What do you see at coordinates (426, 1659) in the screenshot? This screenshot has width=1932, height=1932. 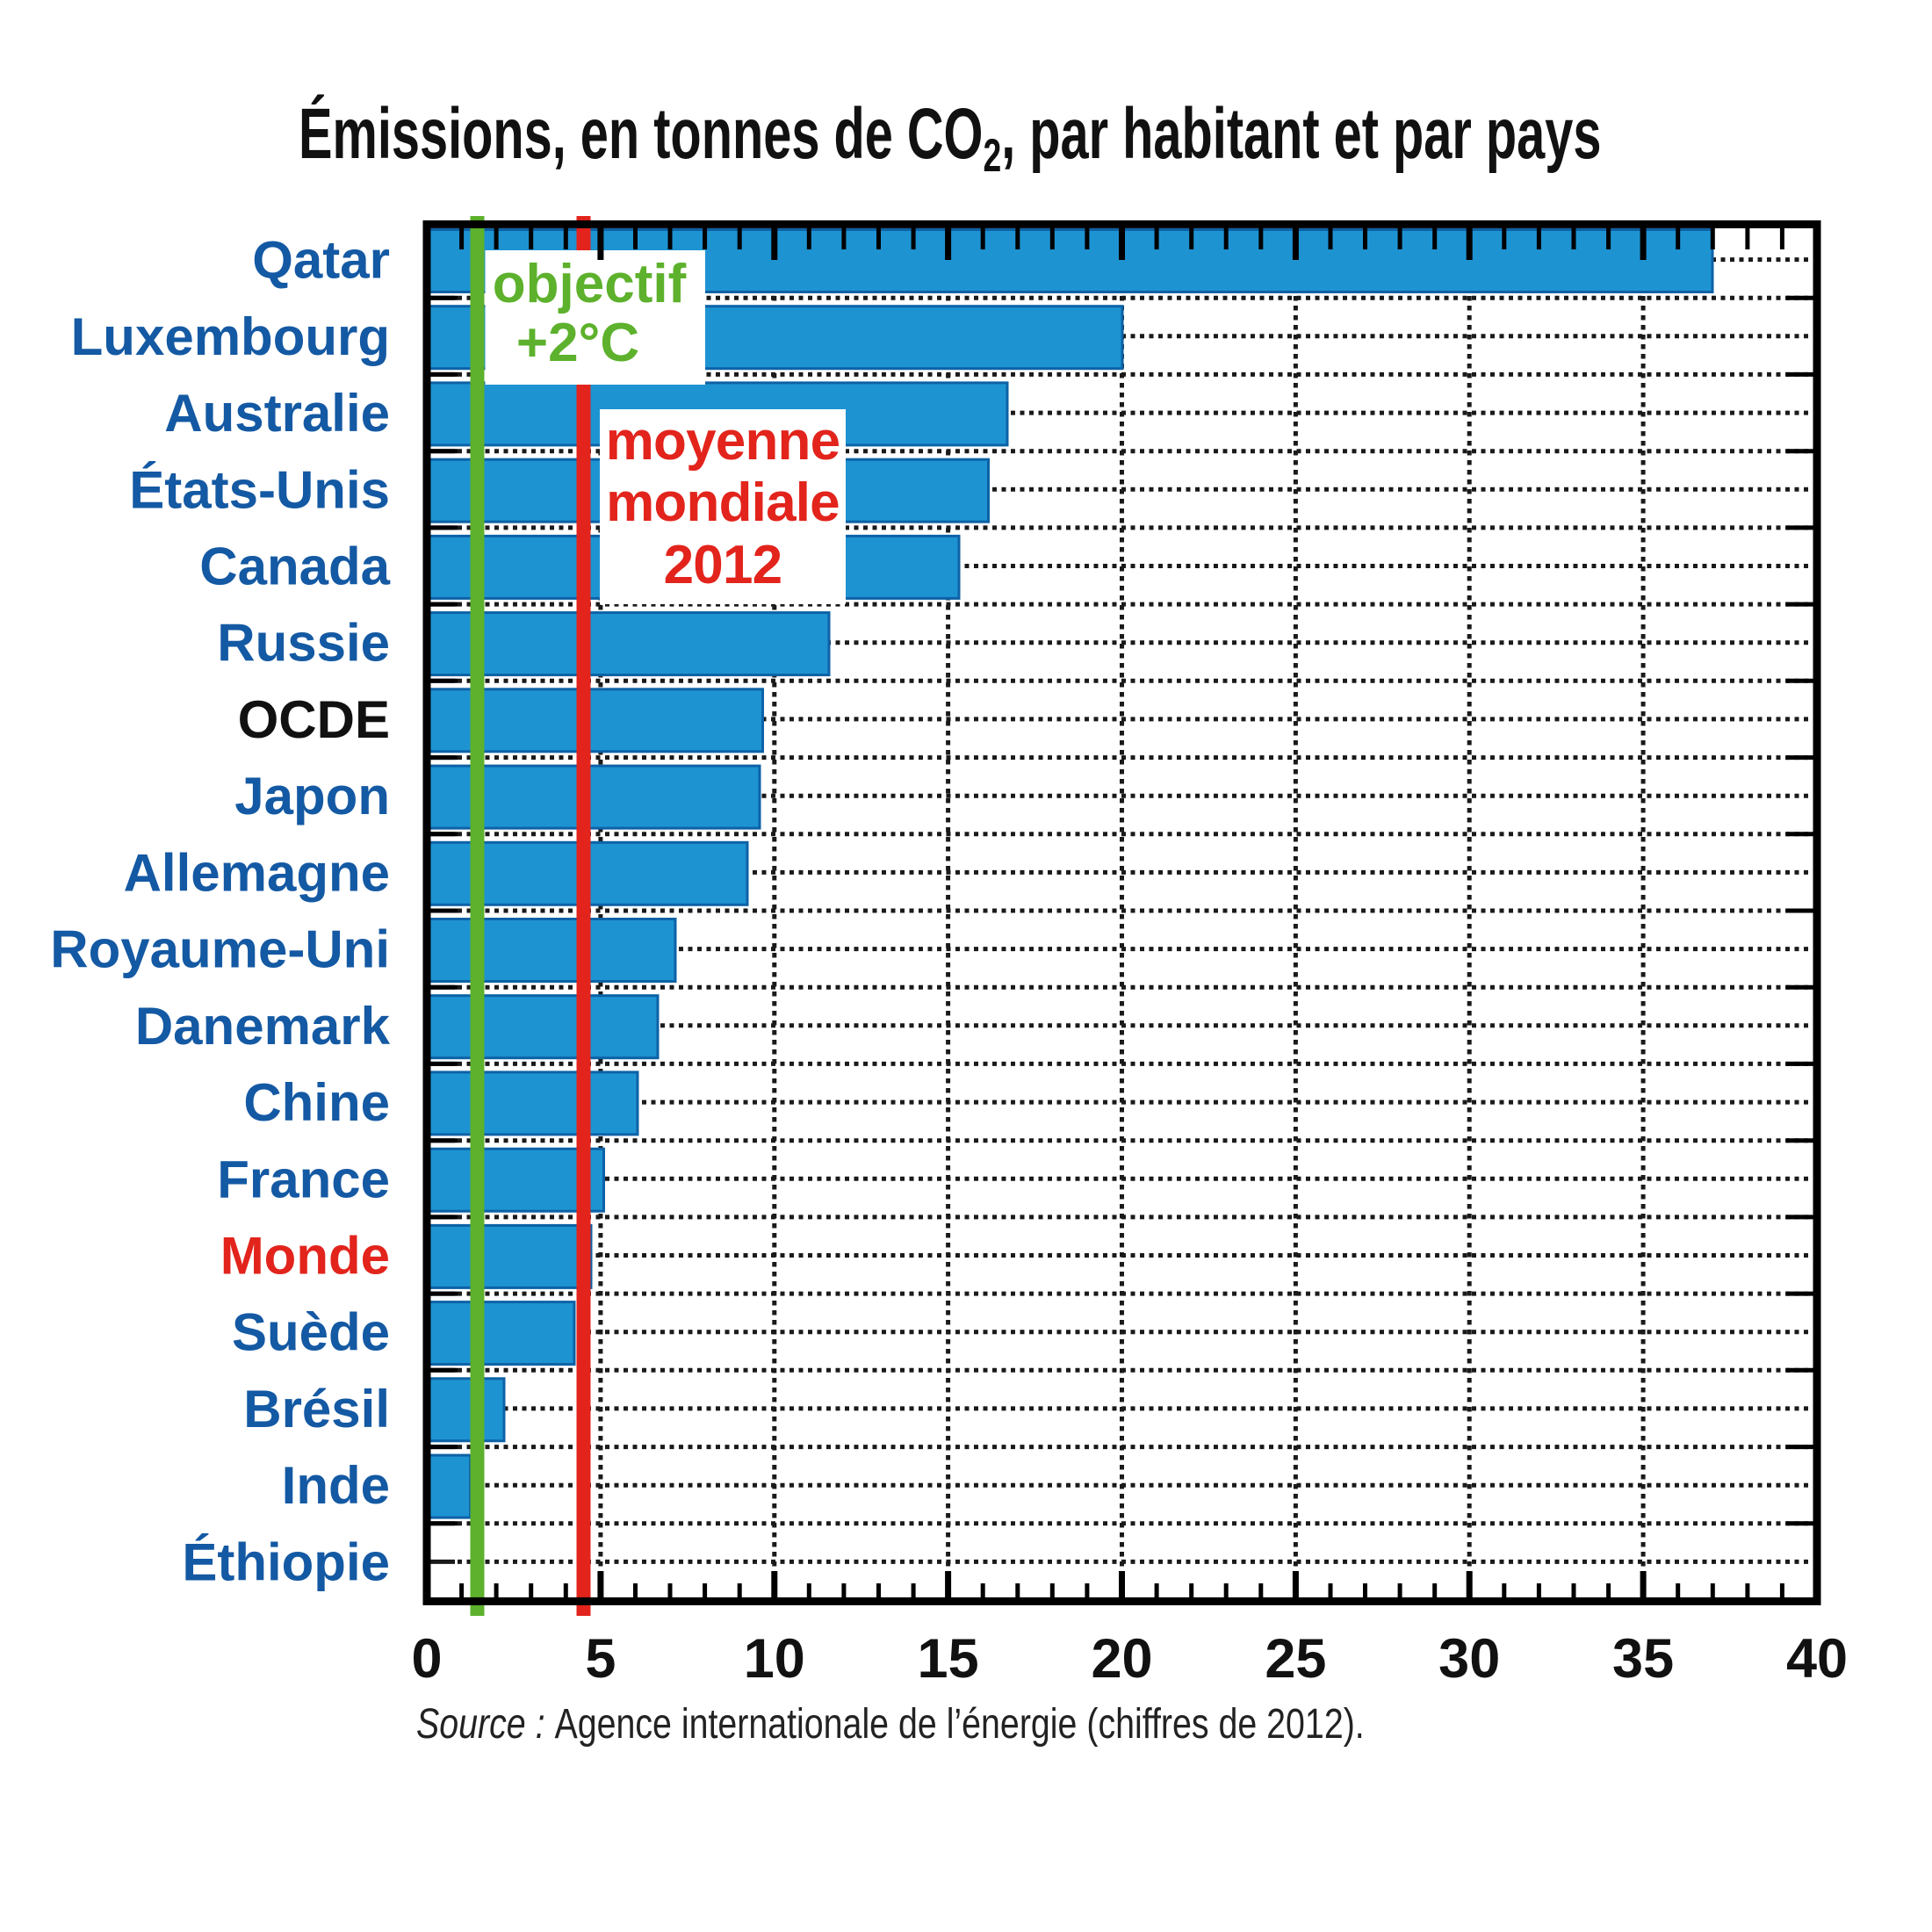 I see `svg-text: 0` at bounding box center [426, 1659].